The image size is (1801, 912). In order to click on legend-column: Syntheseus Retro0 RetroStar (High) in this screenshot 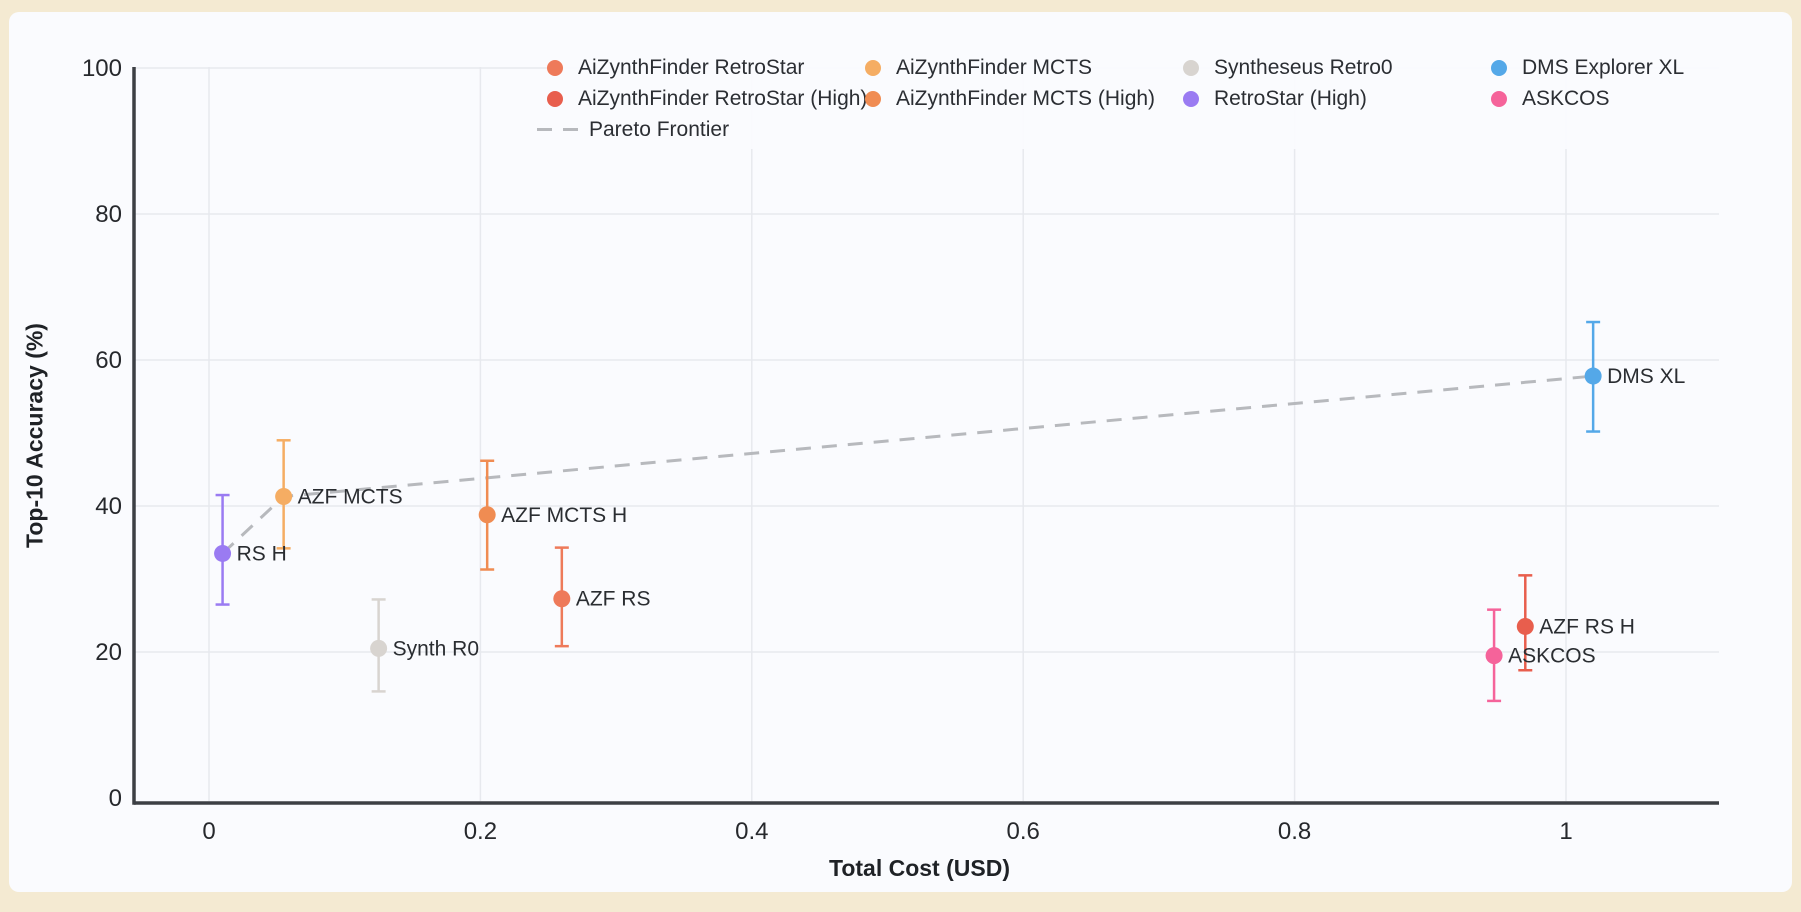, I will do `click(1337, 83)`.